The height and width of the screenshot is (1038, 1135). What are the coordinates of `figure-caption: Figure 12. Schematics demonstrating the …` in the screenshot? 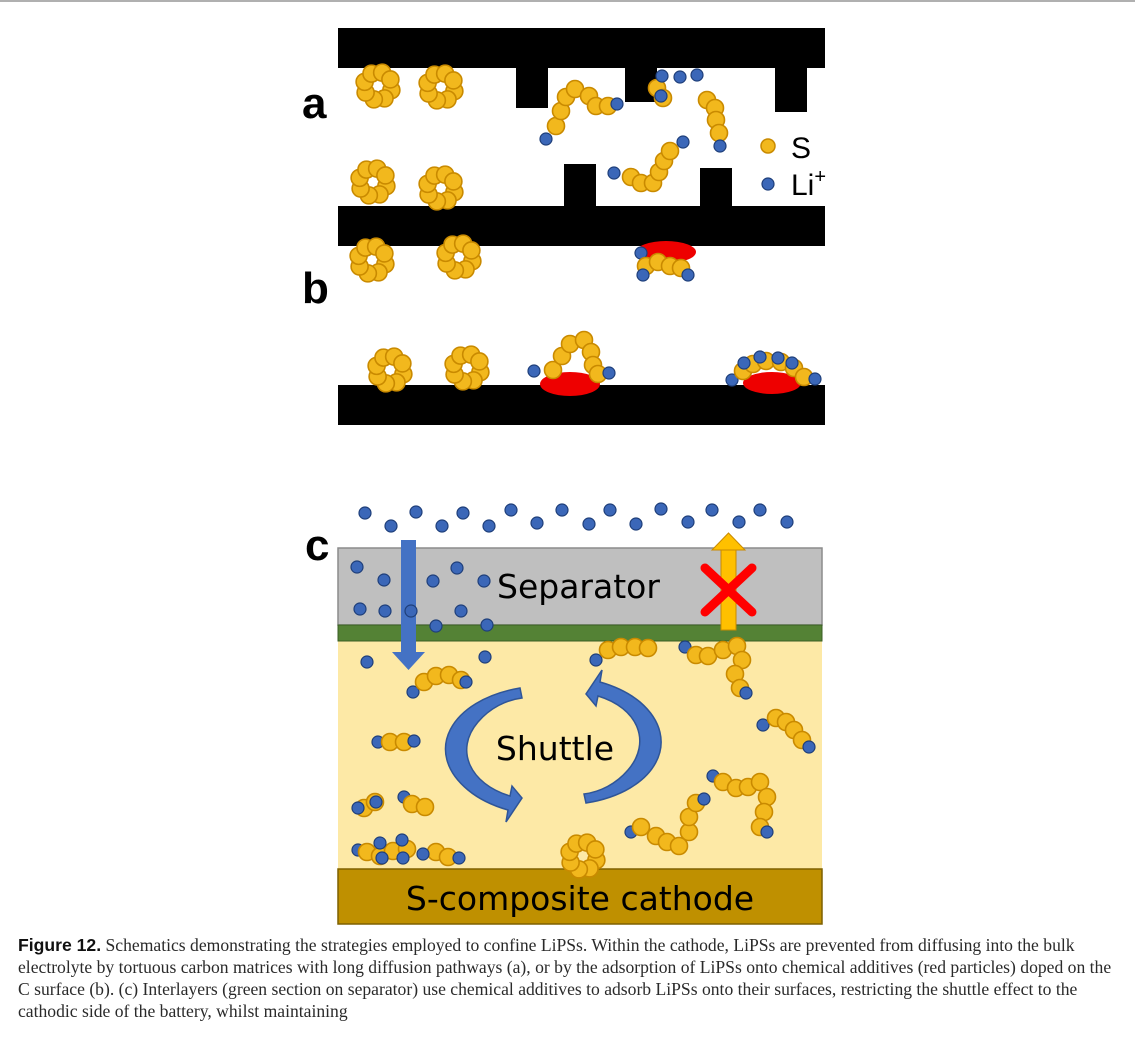 It's located at (568, 978).